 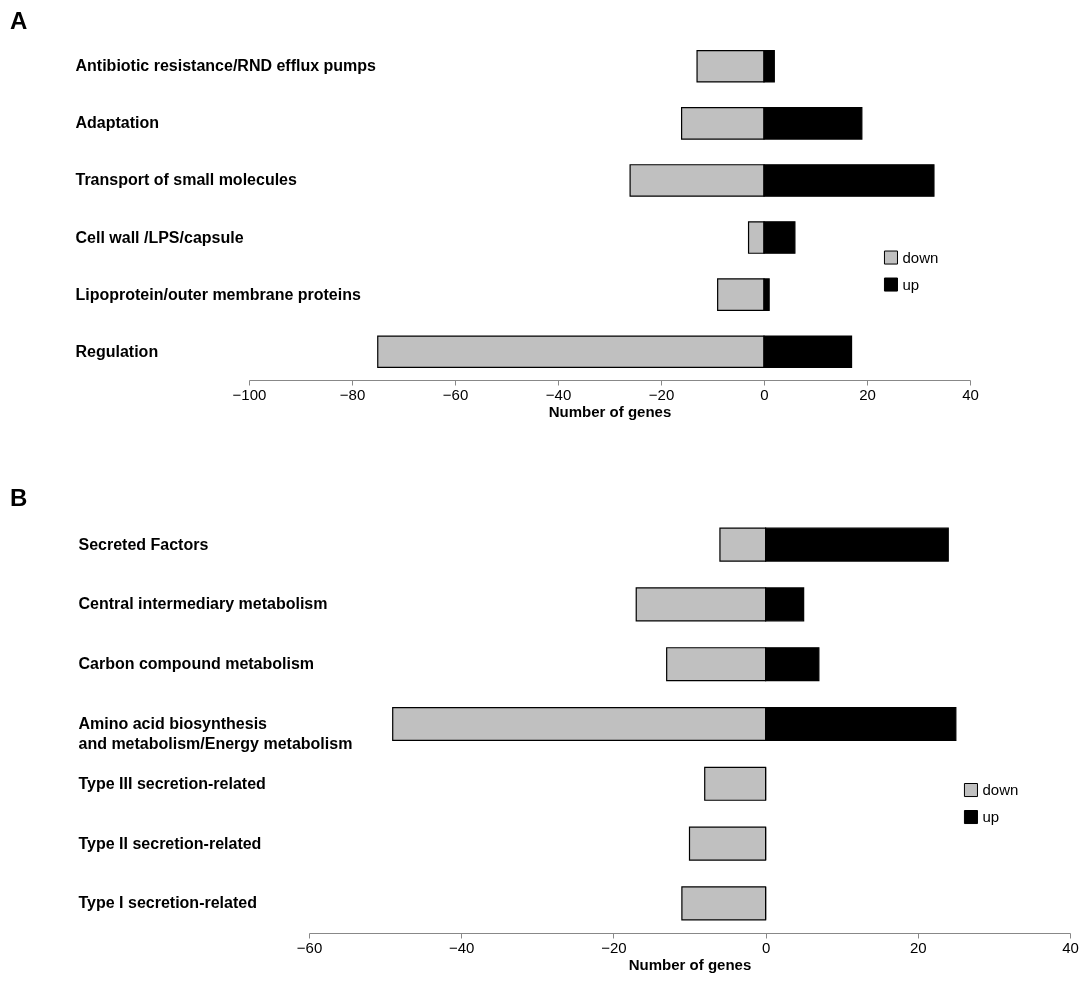 What do you see at coordinates (172, 783) in the screenshot?
I see `y-tick-label: Type III secretion-related` at bounding box center [172, 783].